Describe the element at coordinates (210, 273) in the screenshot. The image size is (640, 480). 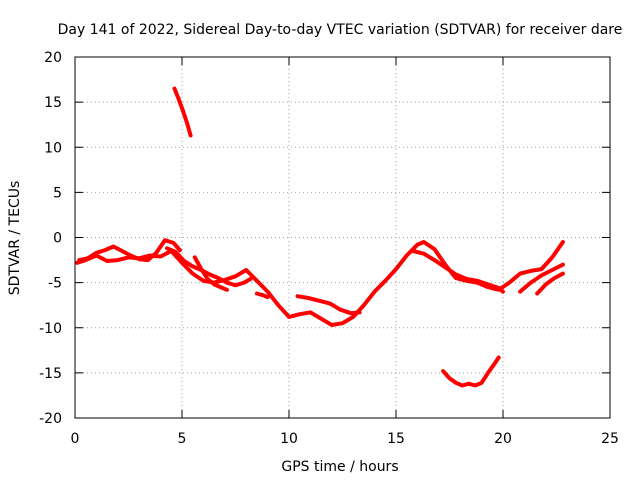
I see `series-segment-b` at that location.